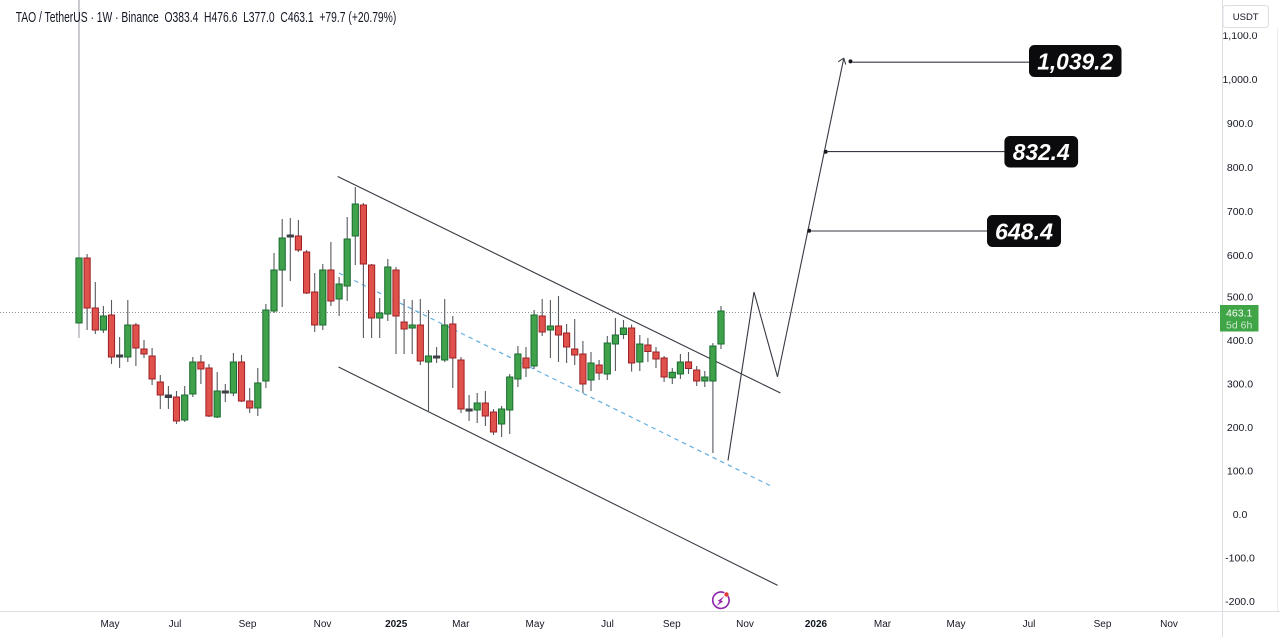  Describe the element at coordinates (1240, 385) in the screenshot. I see `svg-text: 300.0` at that location.